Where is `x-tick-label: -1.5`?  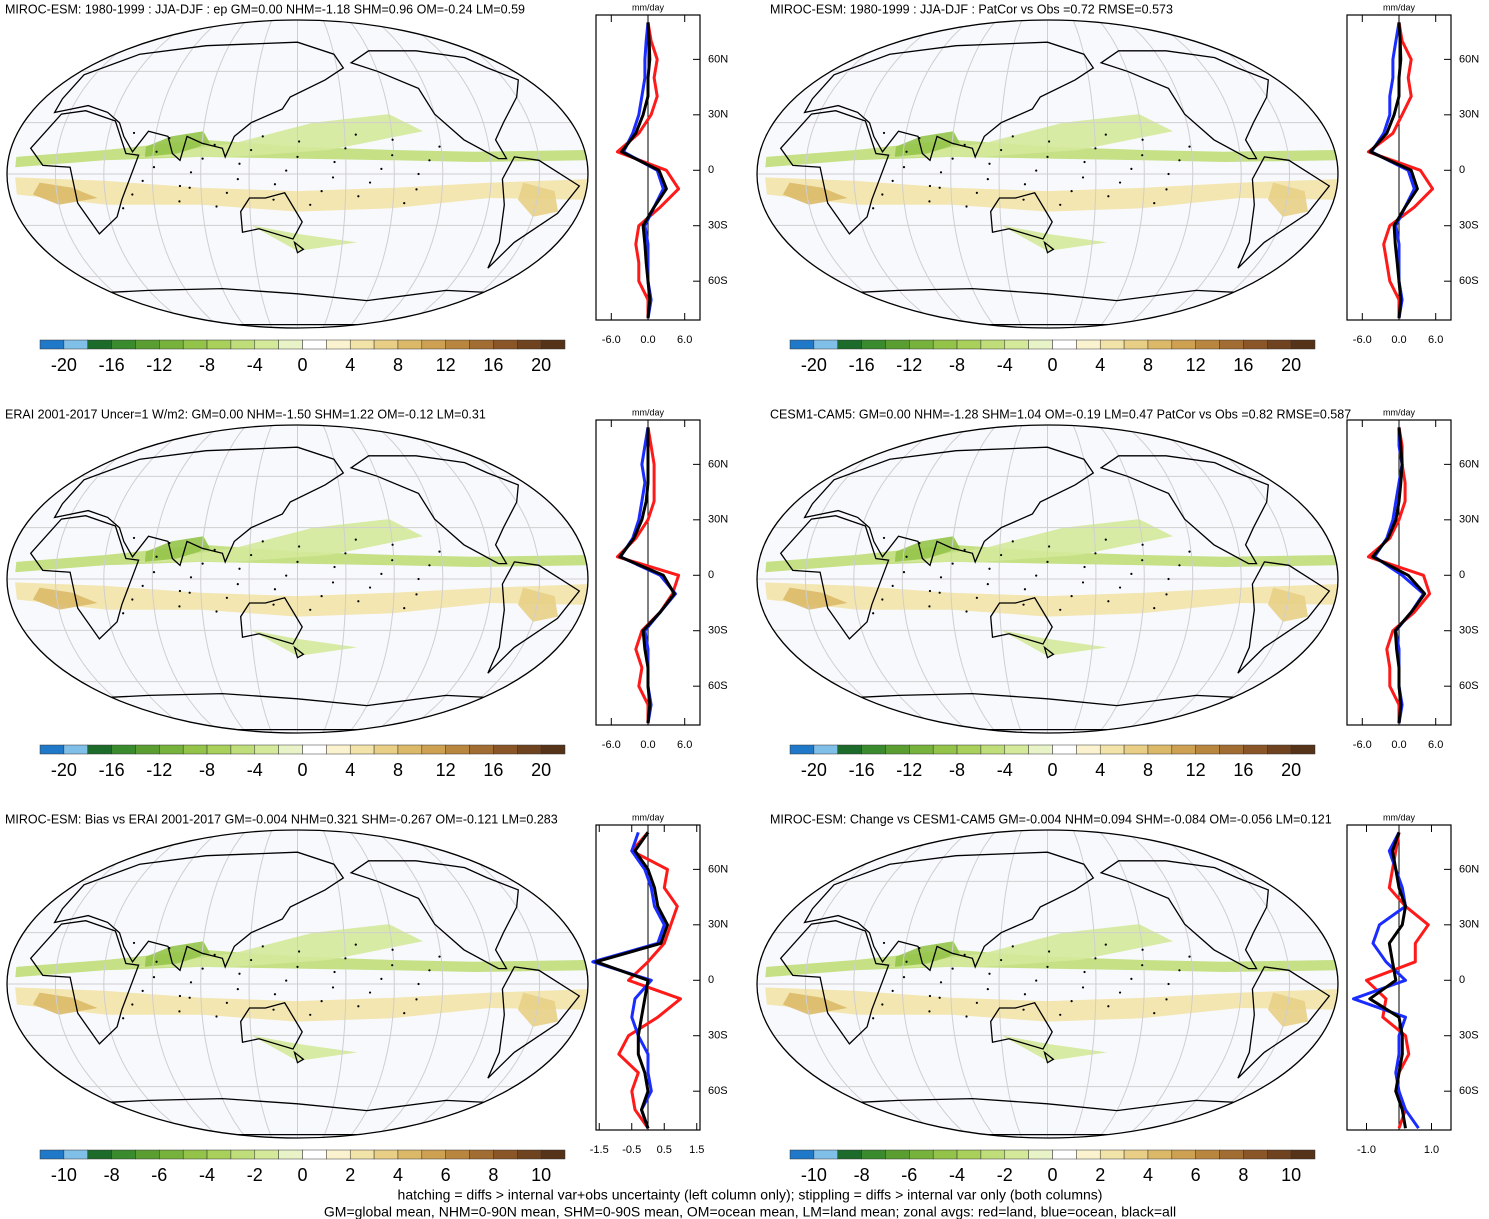
x-tick-label: -1.5 is located at coordinates (599, 1150).